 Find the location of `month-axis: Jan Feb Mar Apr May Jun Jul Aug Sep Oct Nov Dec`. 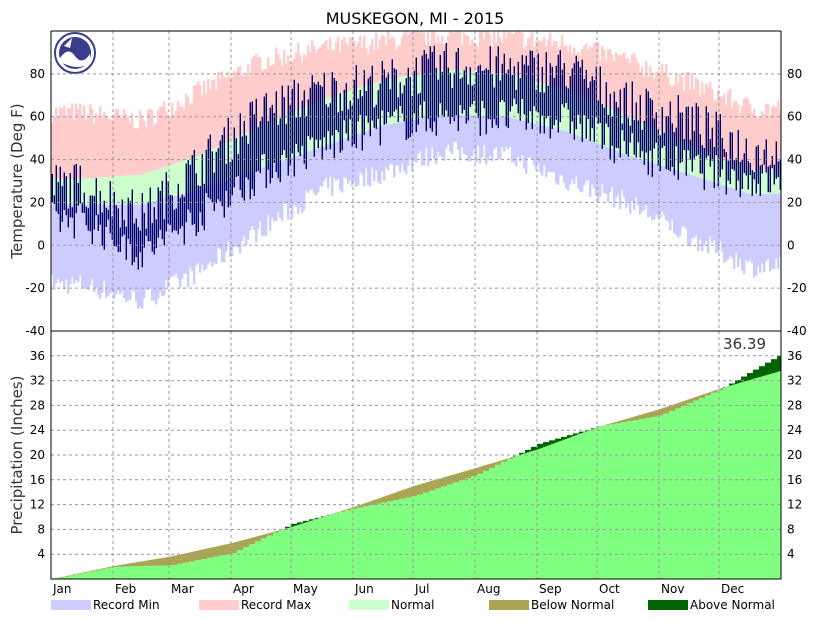

month-axis: Jan Feb Mar Apr May Jun Jul Aug Sep Oct Nov Dec is located at coordinates (398, 589).